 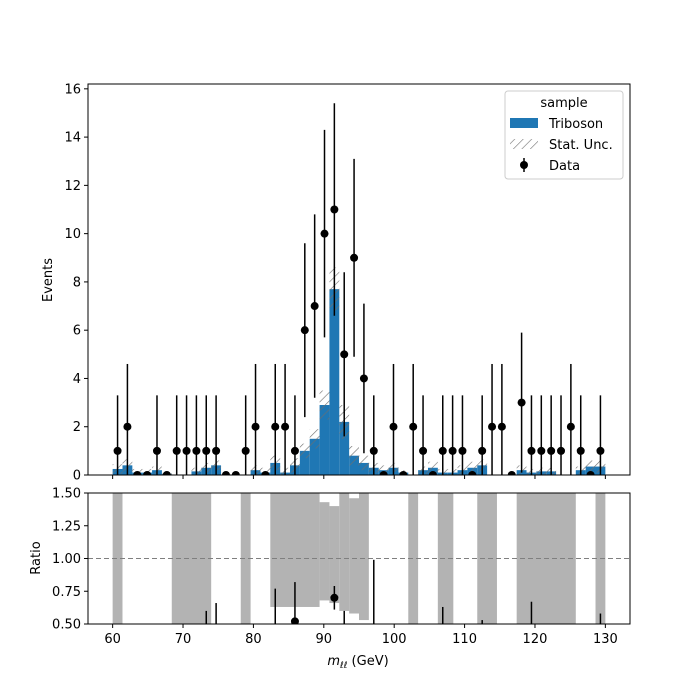 What do you see at coordinates (324, 639) in the screenshot?
I see `x-tick-label: 90` at bounding box center [324, 639].